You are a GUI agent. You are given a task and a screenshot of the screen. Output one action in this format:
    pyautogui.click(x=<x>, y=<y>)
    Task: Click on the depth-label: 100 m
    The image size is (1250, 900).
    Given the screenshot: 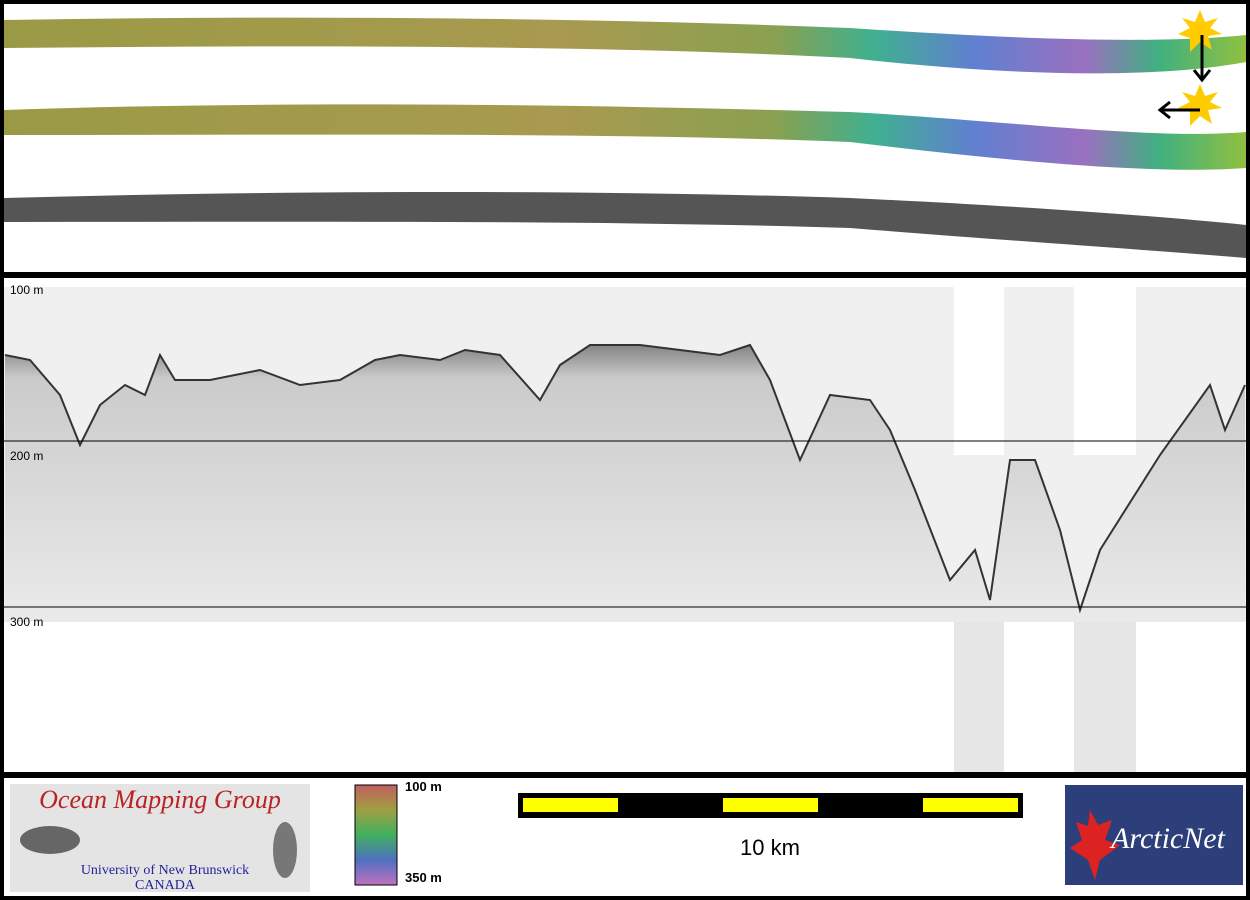 What is the action you would take?
    pyautogui.click(x=26, y=290)
    